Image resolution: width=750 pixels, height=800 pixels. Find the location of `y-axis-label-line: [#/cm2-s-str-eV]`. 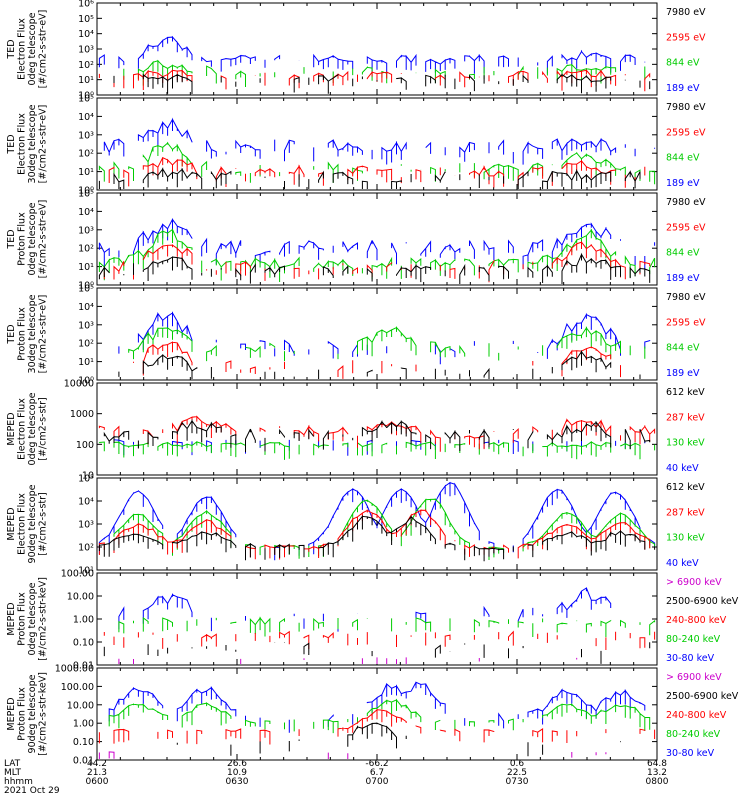

y-axis-label-line: [#/cm2-s-str-eV] is located at coordinates (43, 239).